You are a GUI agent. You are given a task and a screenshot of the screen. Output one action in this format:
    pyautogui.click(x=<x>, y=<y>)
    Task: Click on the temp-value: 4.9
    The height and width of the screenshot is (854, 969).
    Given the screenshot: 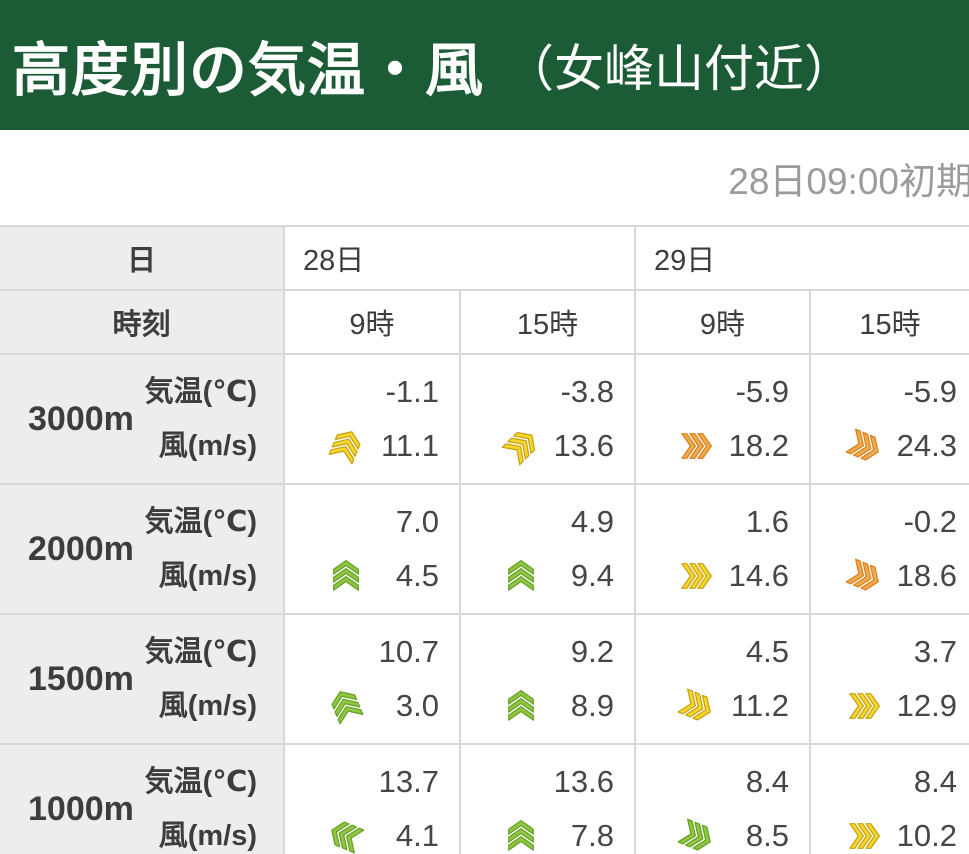 What is the action you would take?
    pyautogui.click(x=592, y=521)
    